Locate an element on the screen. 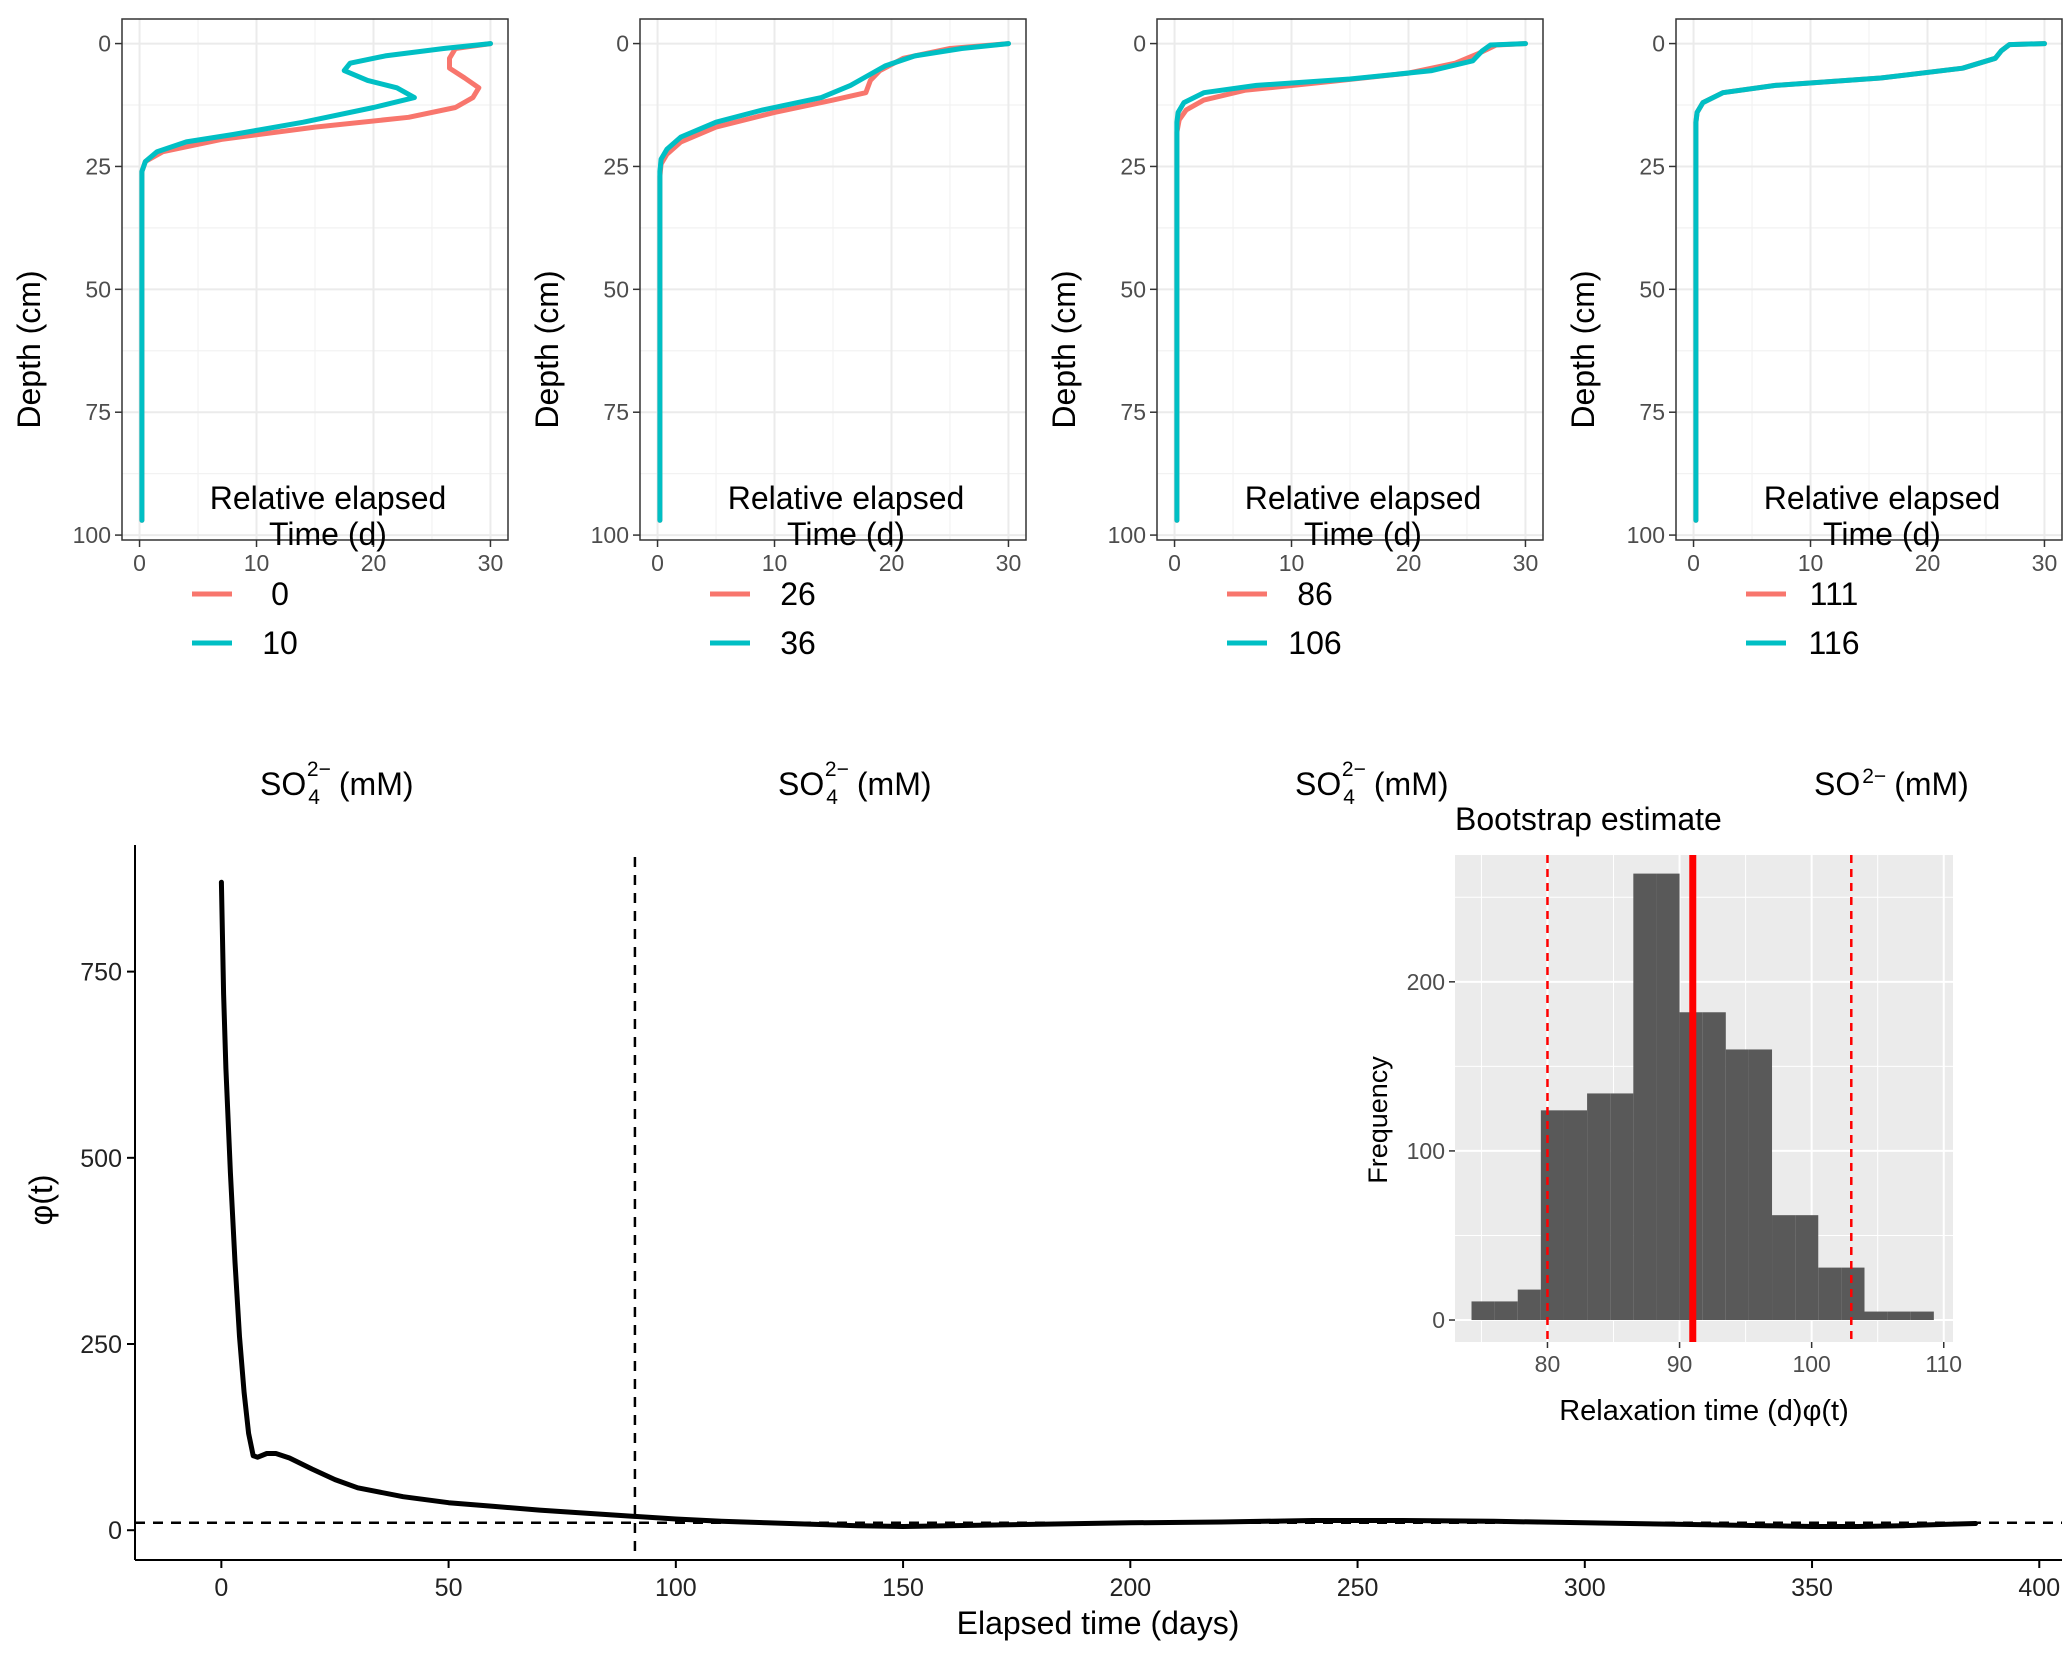 The image size is (2067, 1653). x-tick-label: 110 is located at coordinates (1943, 1364).